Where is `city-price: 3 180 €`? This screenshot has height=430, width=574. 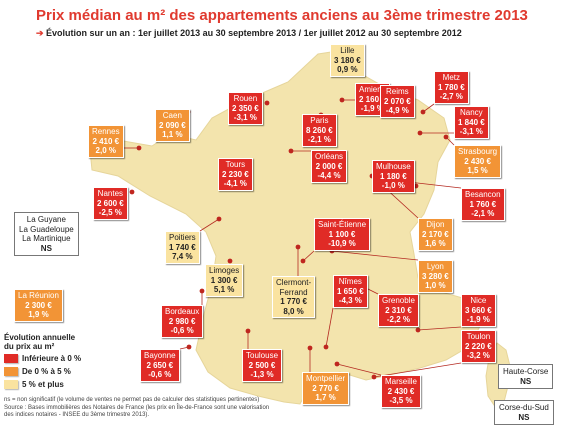 city-price: 3 180 € is located at coordinates (347, 60).